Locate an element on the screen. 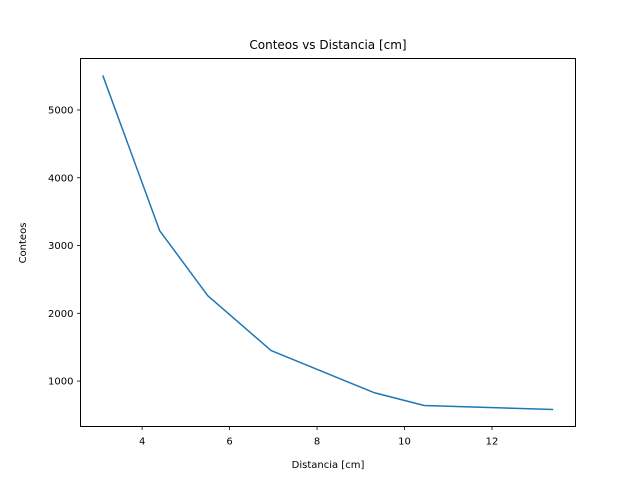 Image resolution: width=640 pixels, height=480 pixels. y-tick-label: 5000 is located at coordinates (60, 111).